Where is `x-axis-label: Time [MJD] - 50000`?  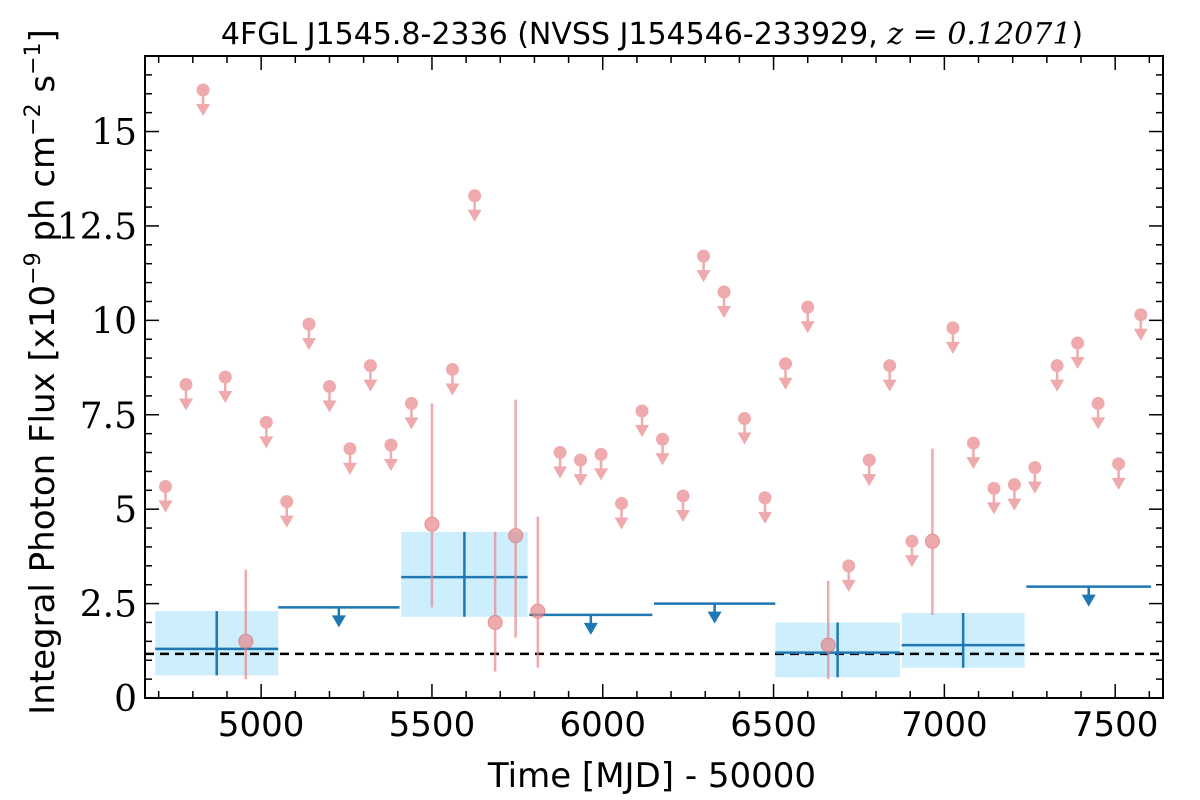
x-axis-label: Time [MJD] - 50000 is located at coordinates (651, 776).